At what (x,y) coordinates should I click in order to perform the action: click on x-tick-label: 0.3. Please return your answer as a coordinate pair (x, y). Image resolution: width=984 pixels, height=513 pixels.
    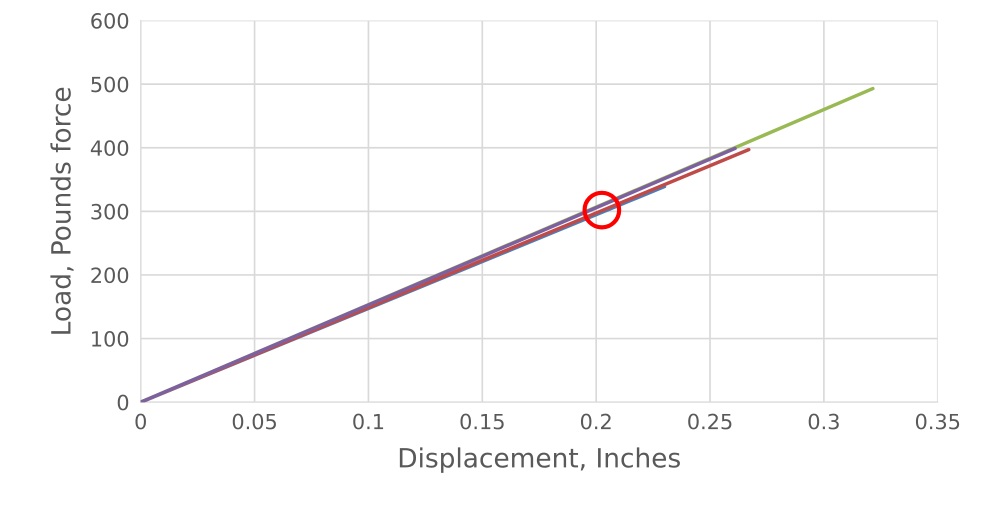
    Looking at the image, I should click on (823, 422).